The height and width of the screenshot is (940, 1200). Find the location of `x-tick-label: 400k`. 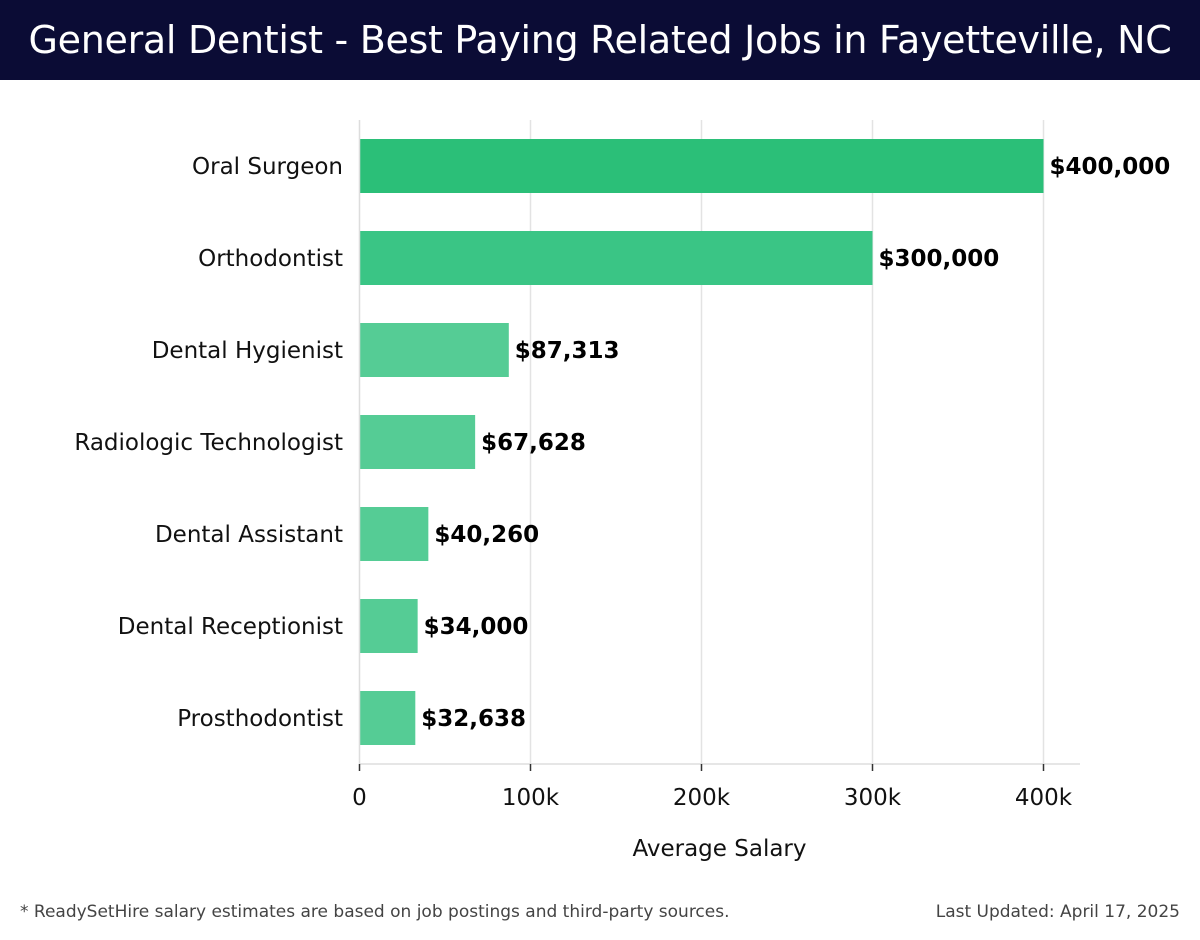

x-tick-label: 400k is located at coordinates (1044, 798).